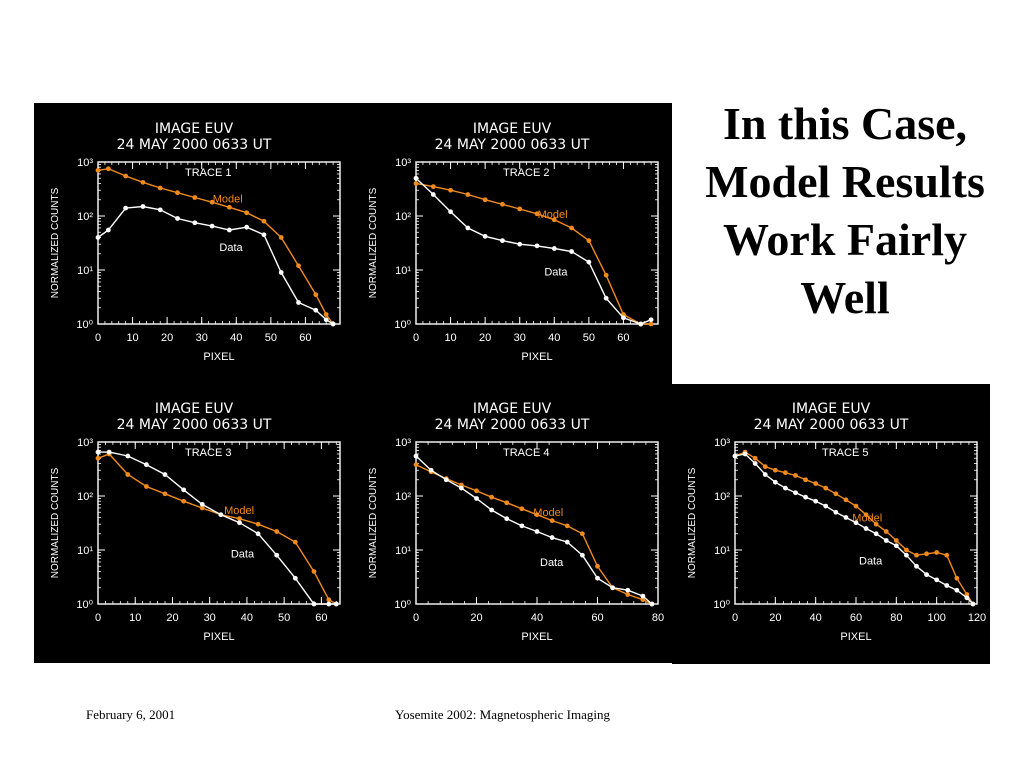  What do you see at coordinates (533, 253) in the screenshot?
I see `series-line-model` at bounding box center [533, 253].